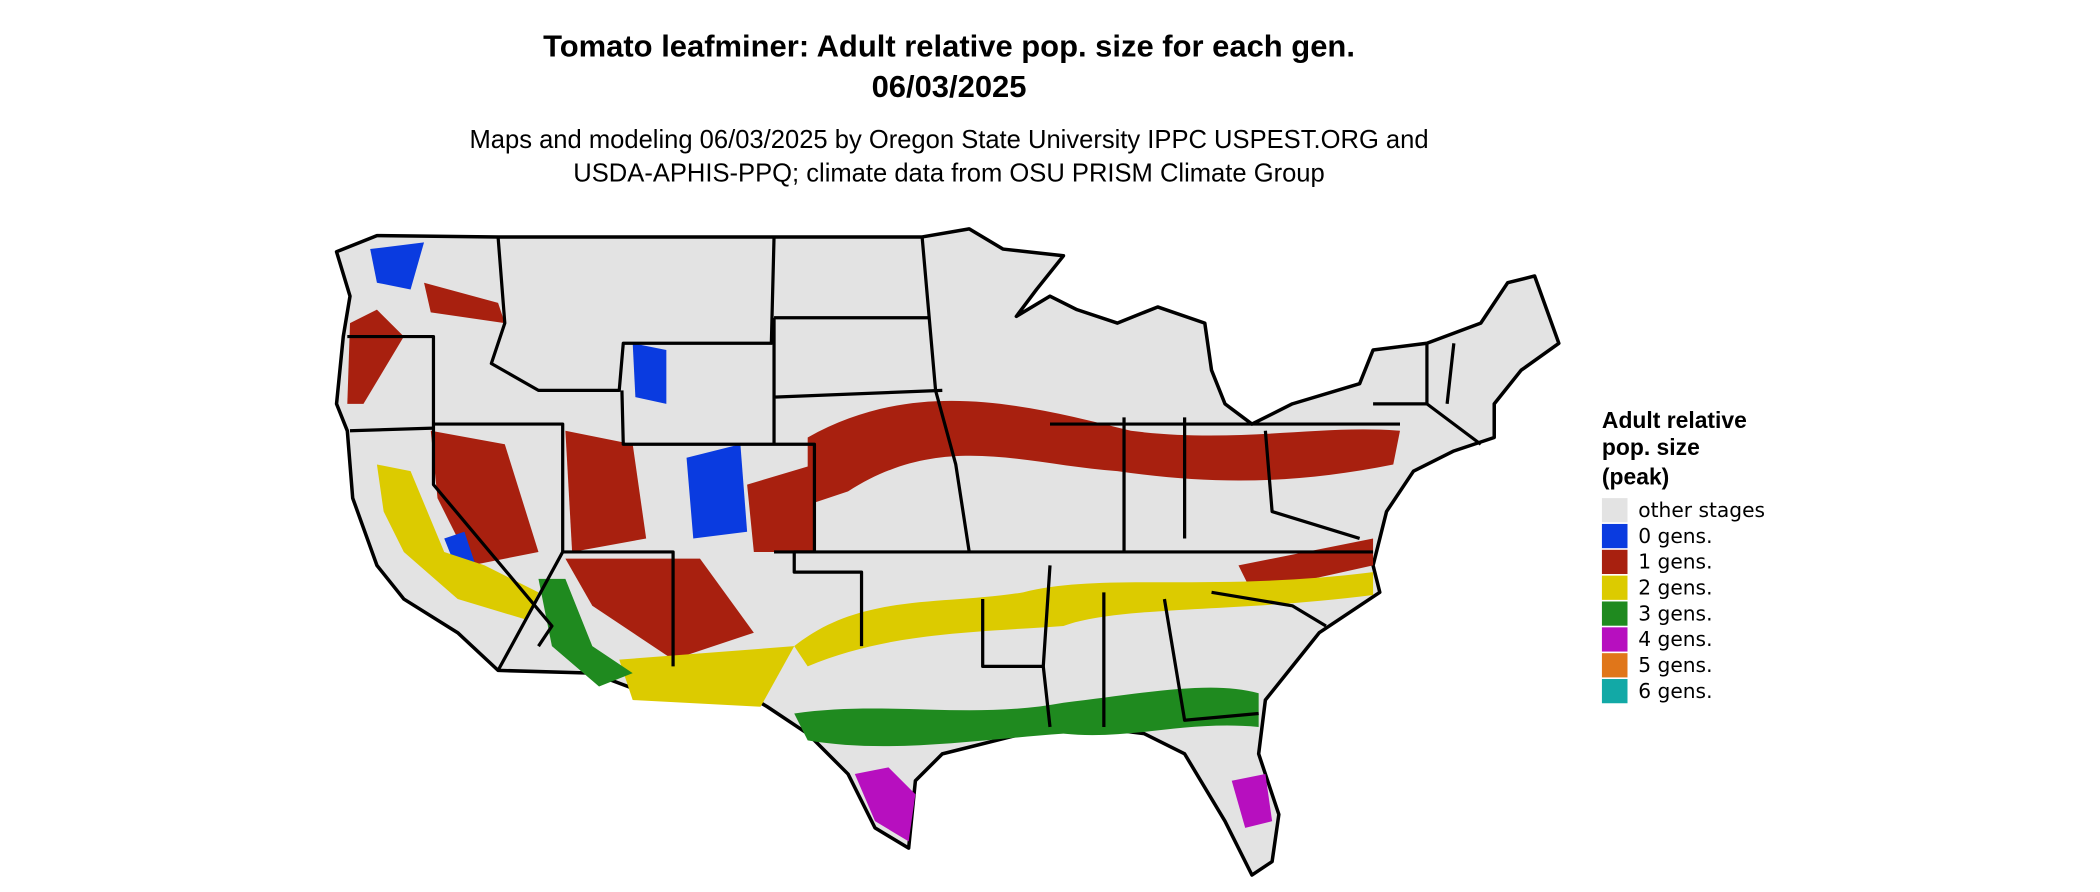  What do you see at coordinates (1701, 510) in the screenshot?
I see `legend-label: other stages` at bounding box center [1701, 510].